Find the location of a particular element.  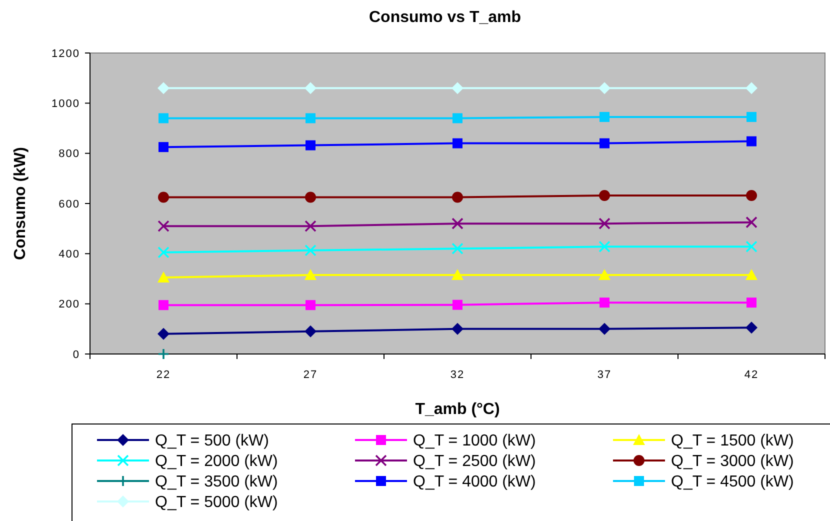

y-axis-title: Consumo (kW) is located at coordinates (20, 203).